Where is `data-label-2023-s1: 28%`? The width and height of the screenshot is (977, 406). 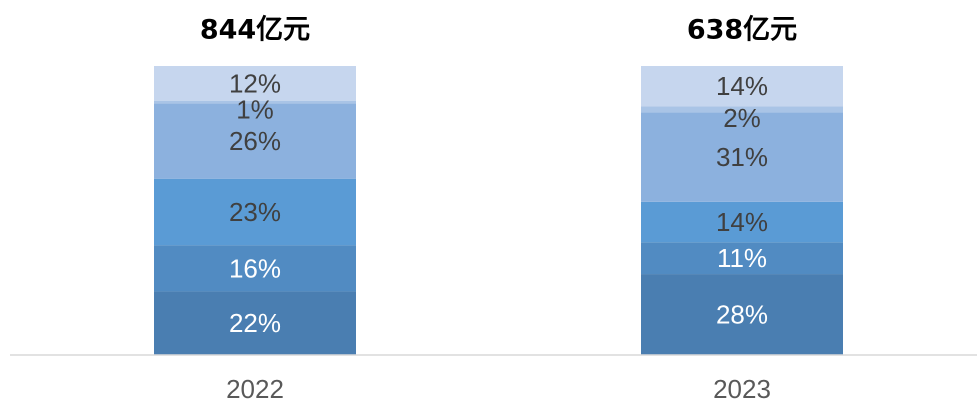
data-label-2023-s1: 28% is located at coordinates (742, 315).